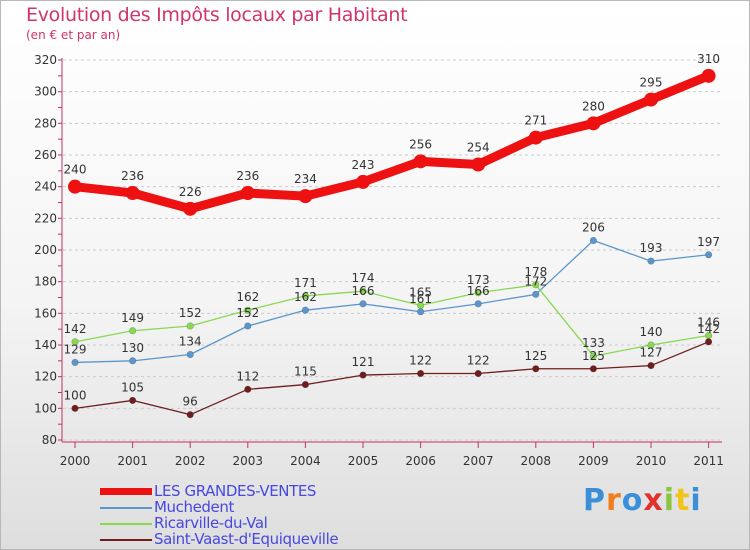 This screenshot has height=550, width=750. What do you see at coordinates (535, 281) in the screenshot?
I see `data-label: 172` at bounding box center [535, 281].